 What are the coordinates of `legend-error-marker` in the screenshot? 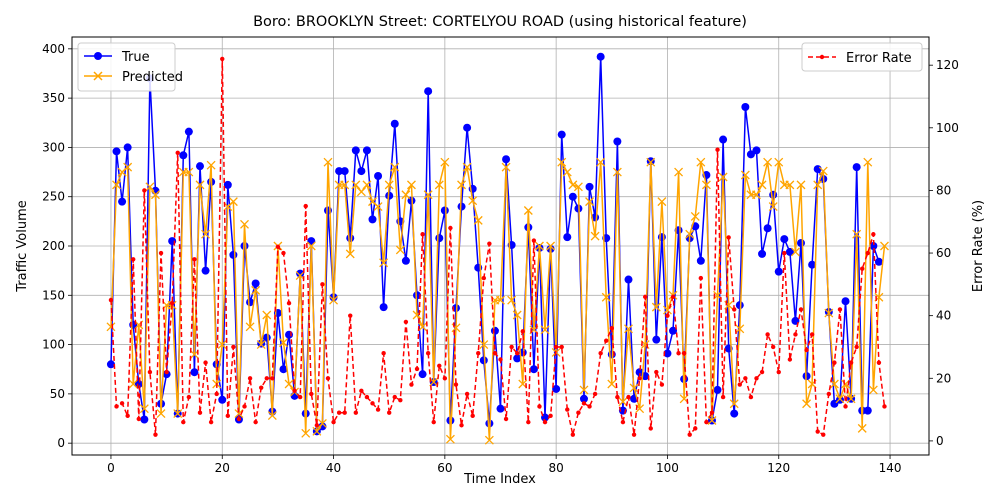 It's located at (822, 57).